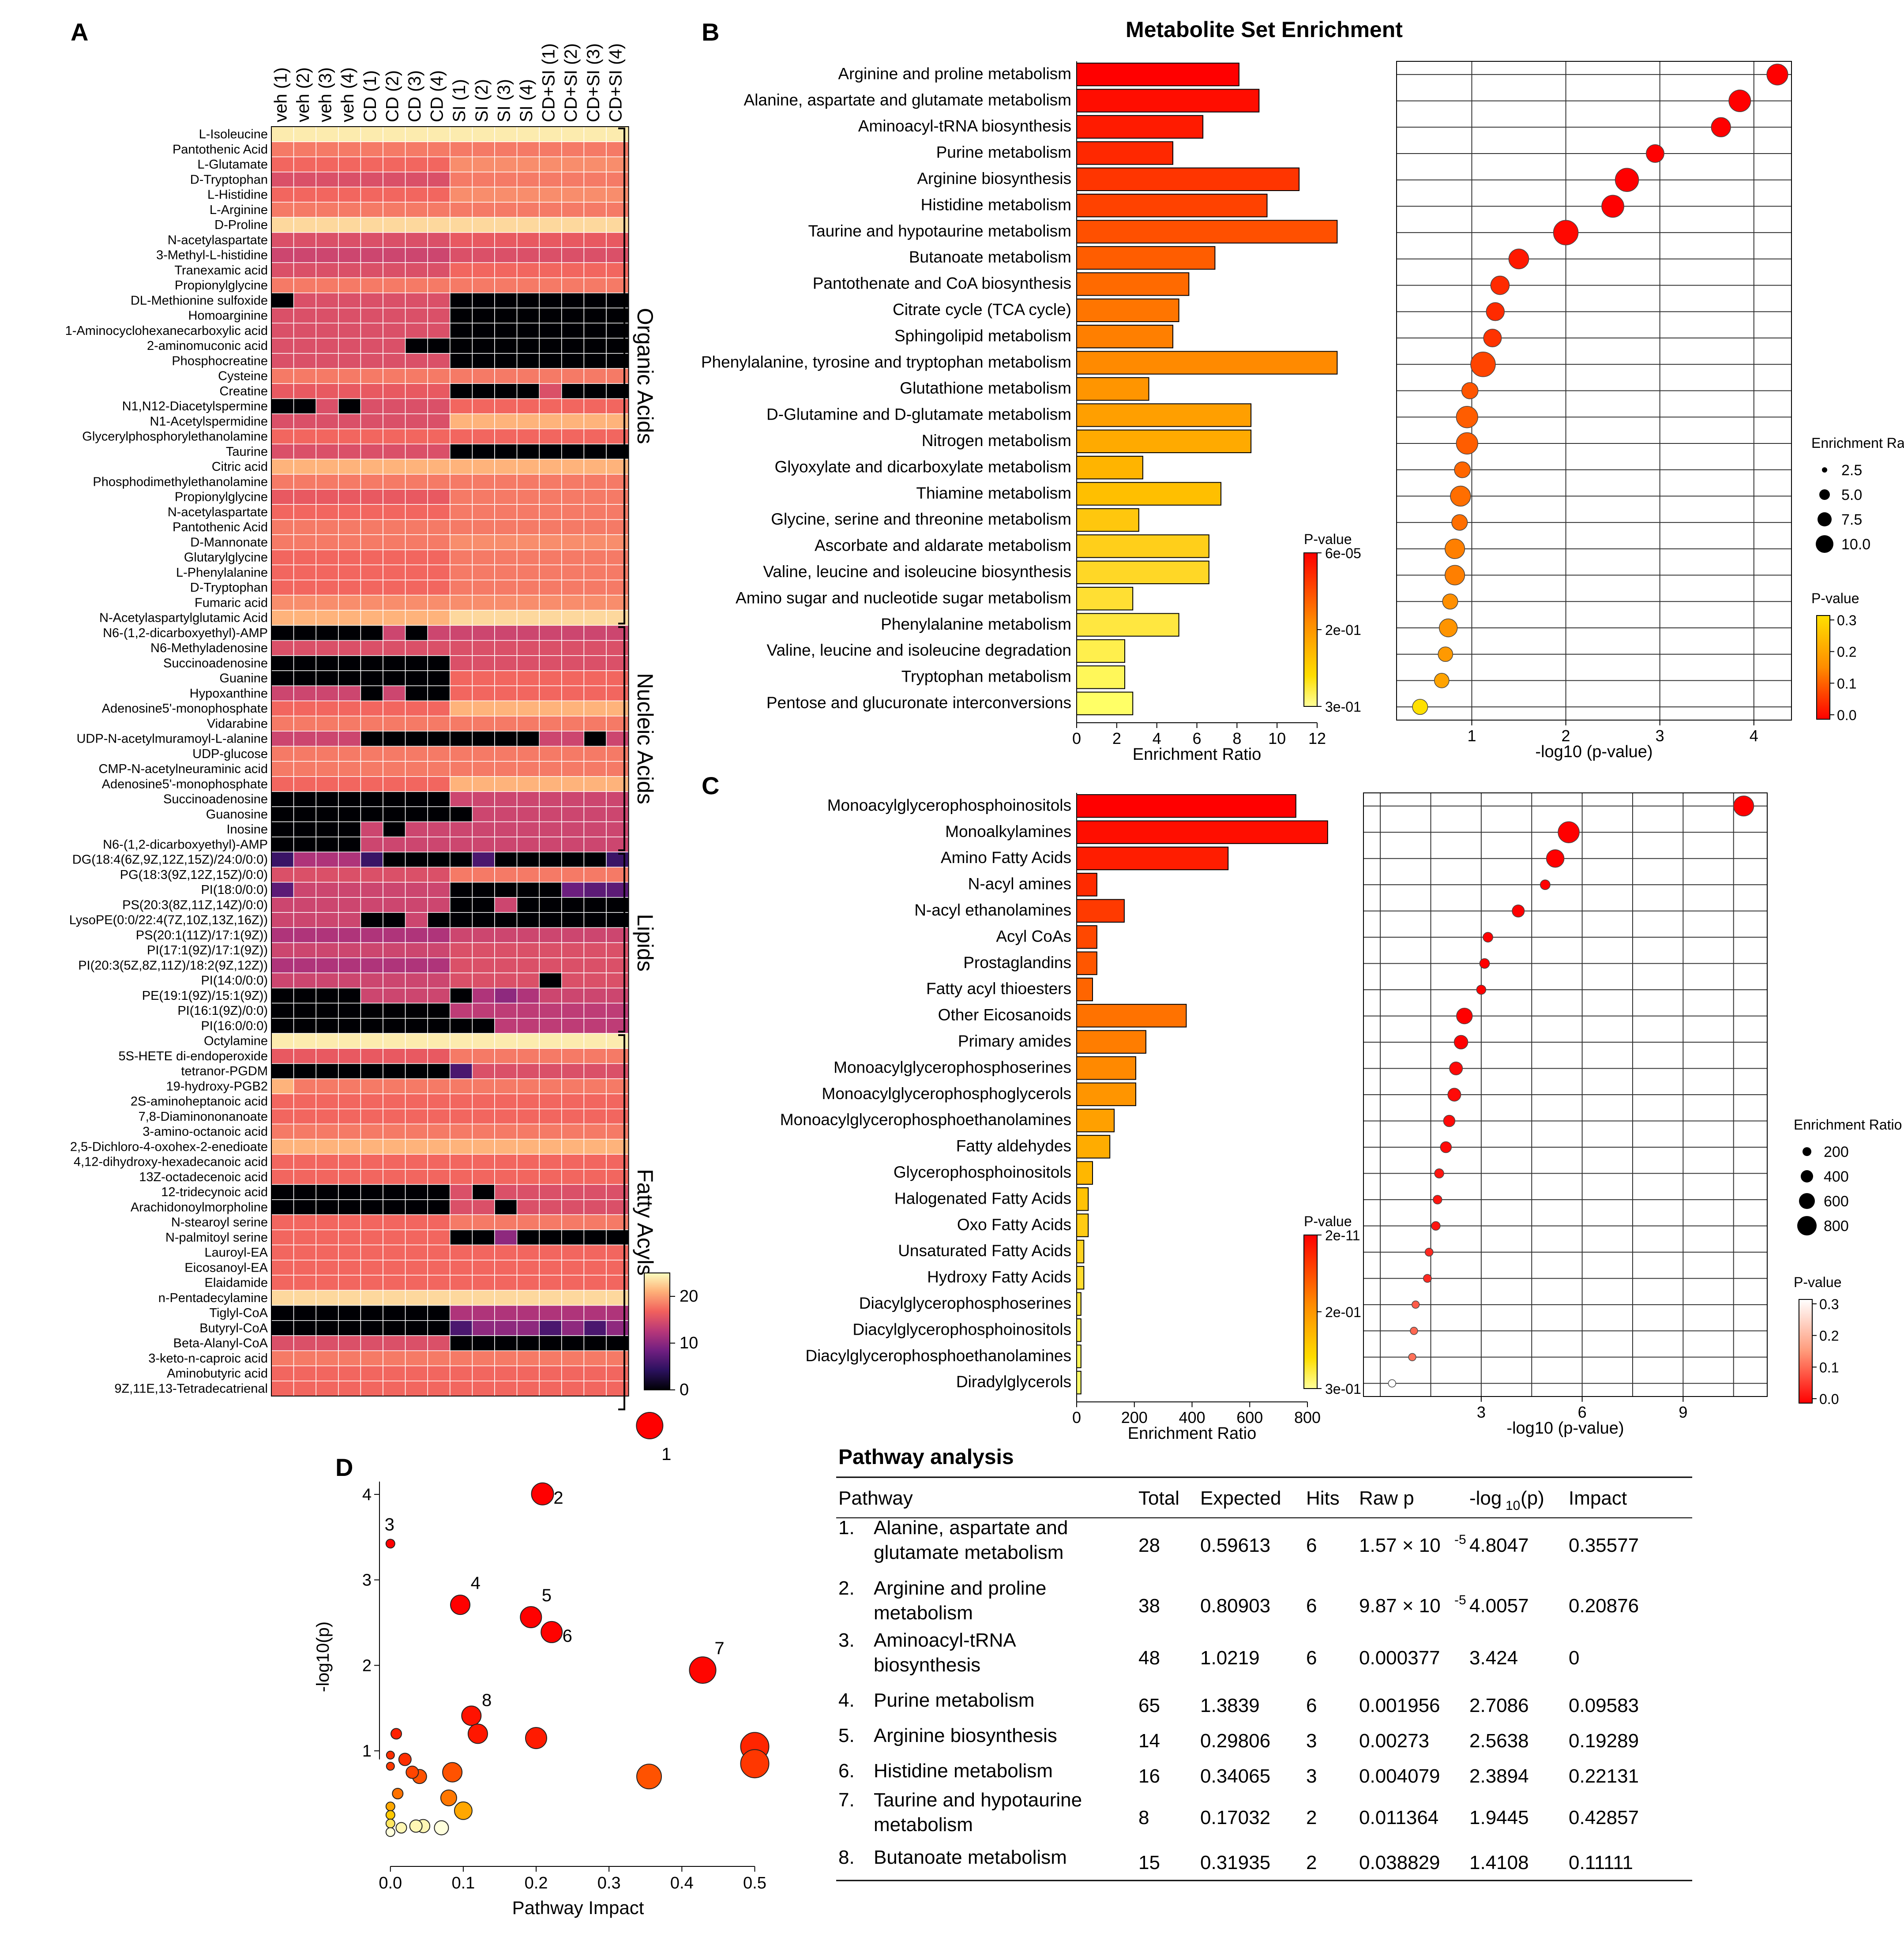 Image resolution: width=1904 pixels, height=1952 pixels. Describe the element at coordinates (1400, 1658) in the screenshot. I see `table-raw-p: 0.000377` at that location.